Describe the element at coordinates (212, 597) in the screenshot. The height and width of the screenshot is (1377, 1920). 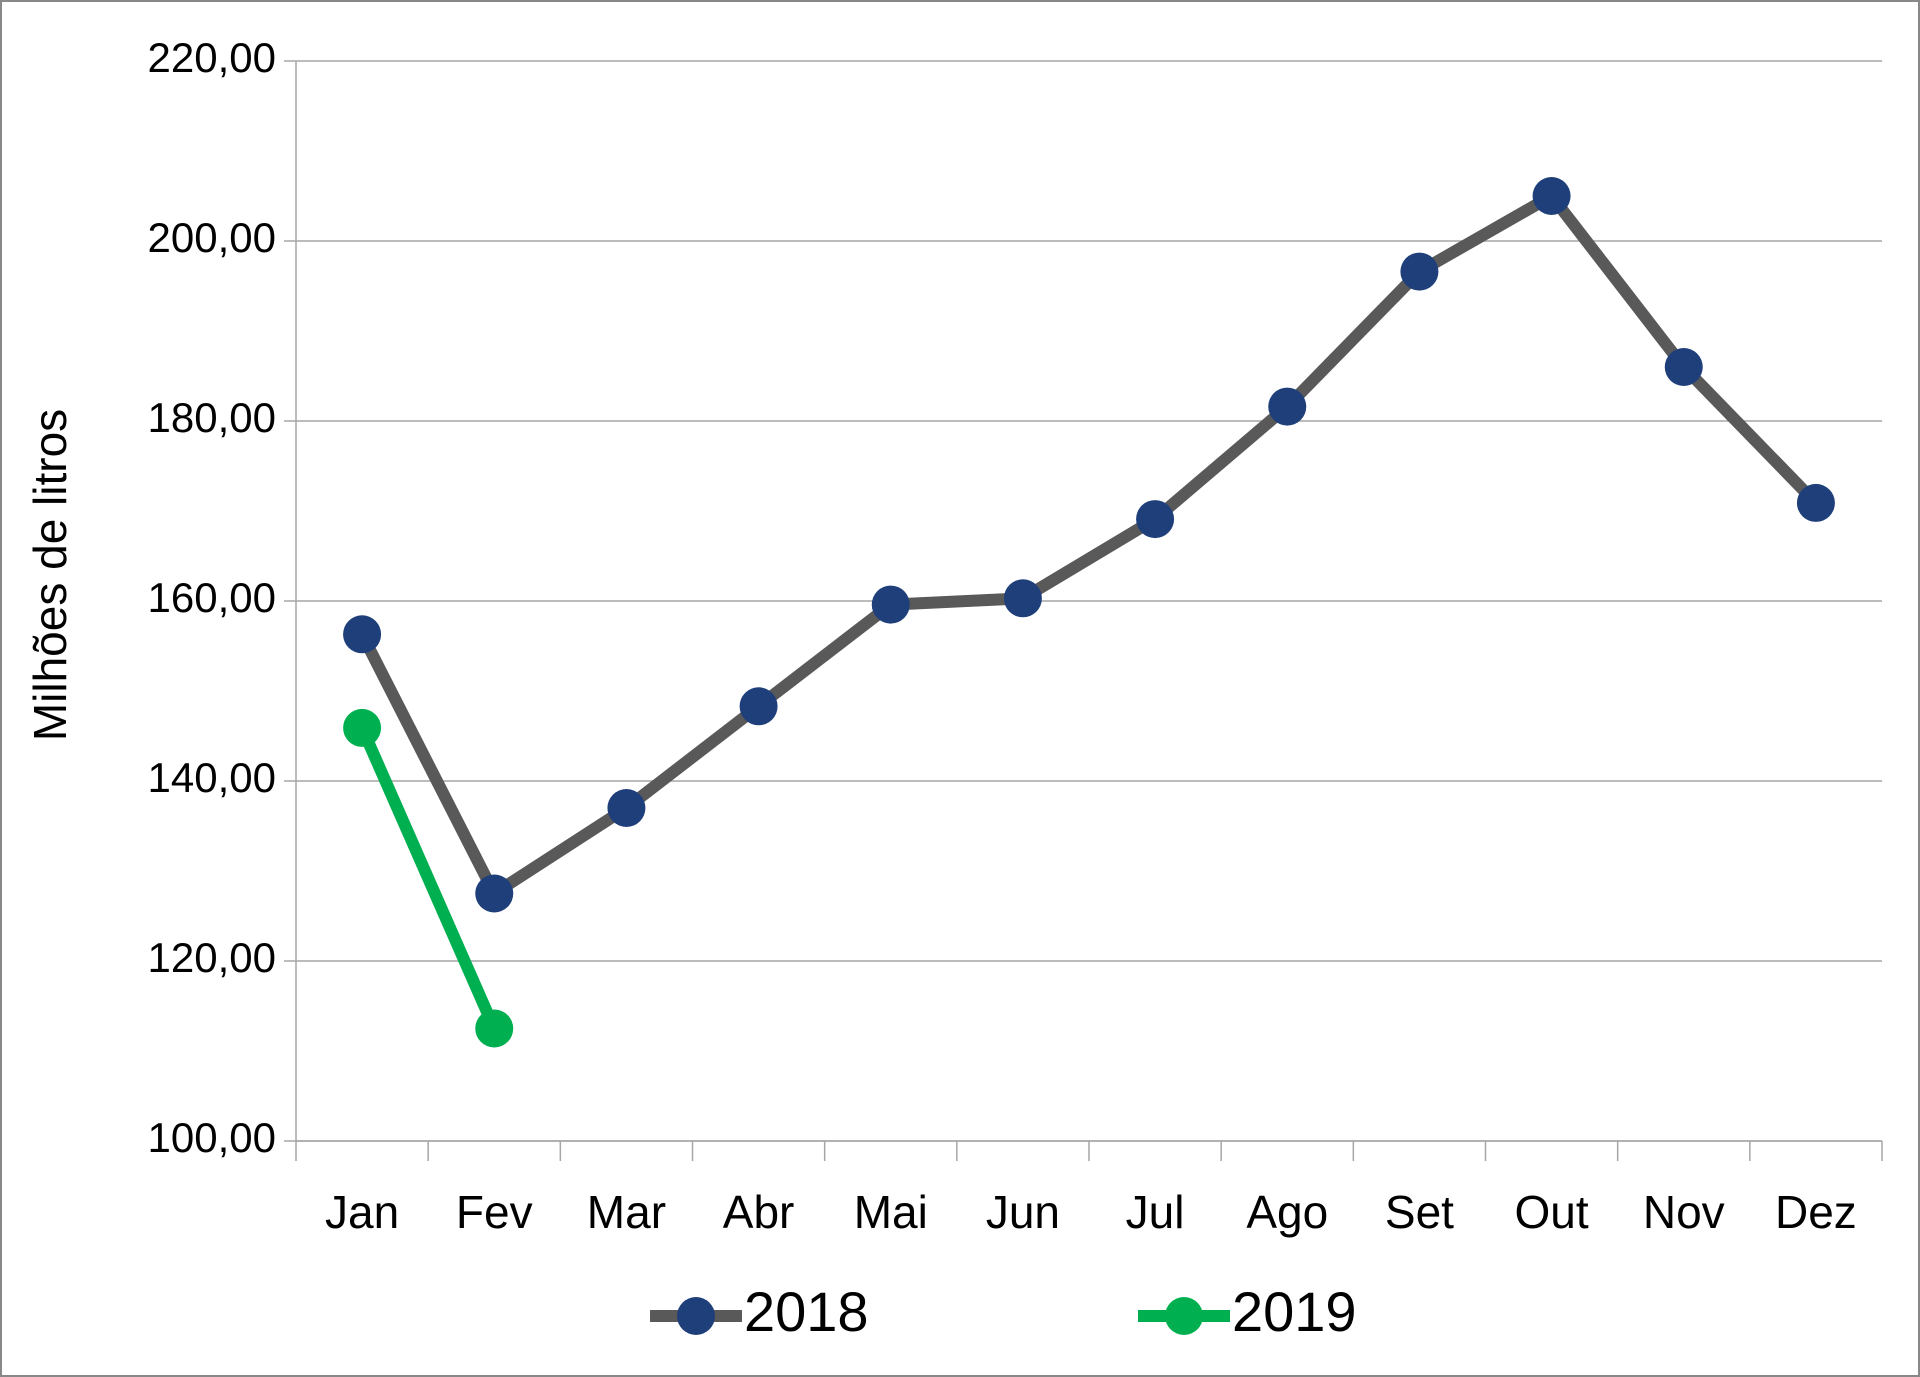
I see `y-tick-label: 160,00` at that location.